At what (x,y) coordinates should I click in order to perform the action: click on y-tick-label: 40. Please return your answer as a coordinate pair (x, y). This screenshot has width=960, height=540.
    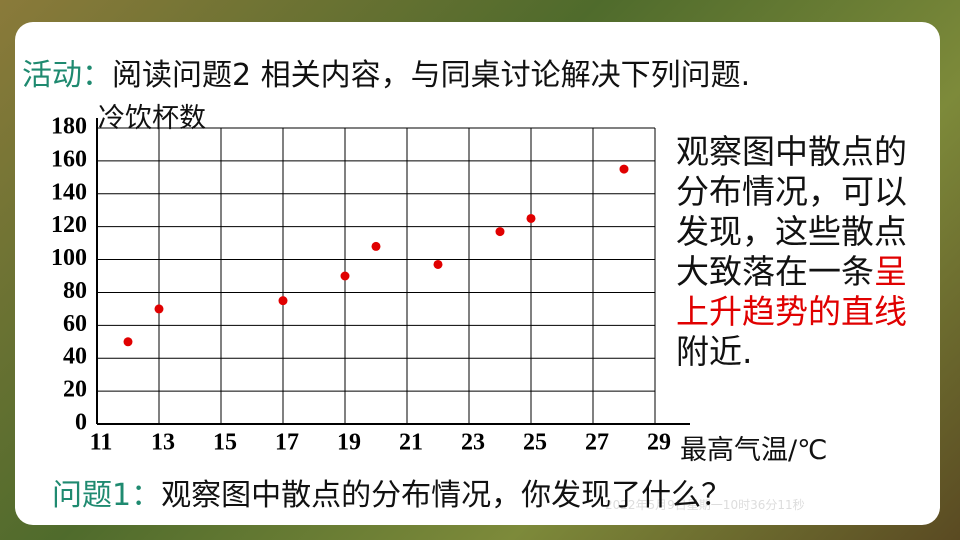
    Looking at the image, I should click on (75, 357).